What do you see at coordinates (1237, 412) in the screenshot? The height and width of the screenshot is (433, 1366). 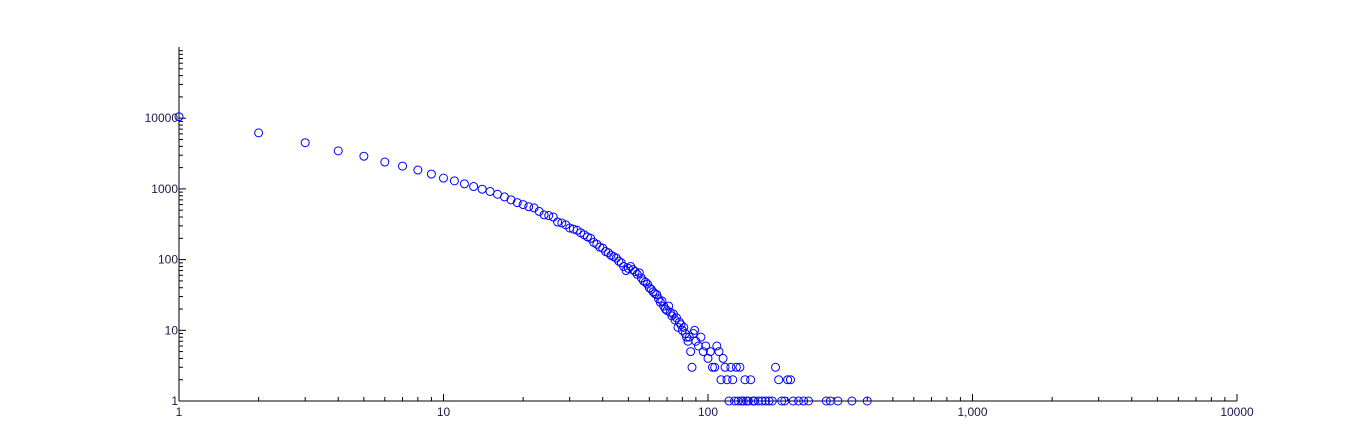 I see `x-tick-label: 10000` at bounding box center [1237, 412].